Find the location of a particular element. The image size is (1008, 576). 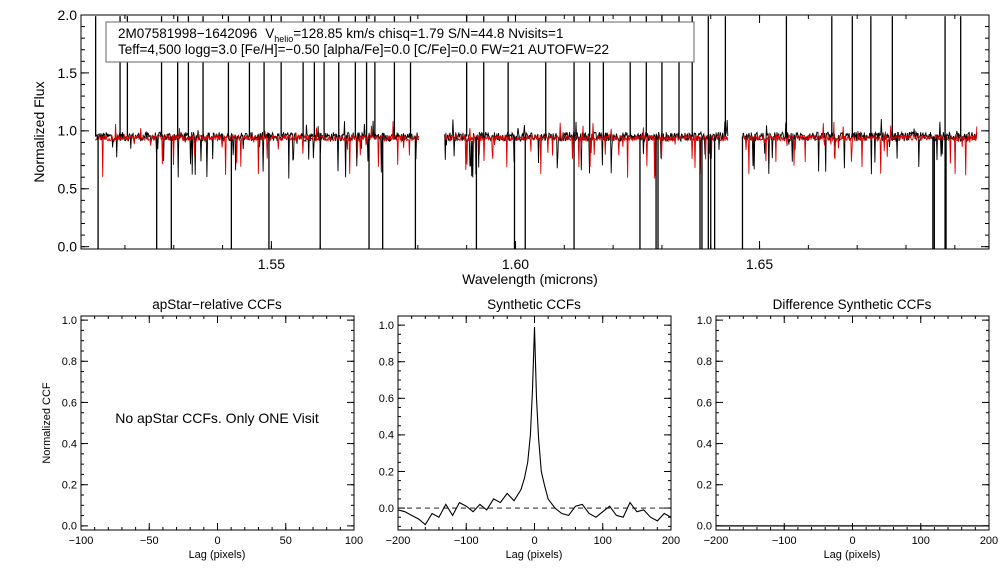

x-tick-label: 1.65 is located at coordinates (759, 264).